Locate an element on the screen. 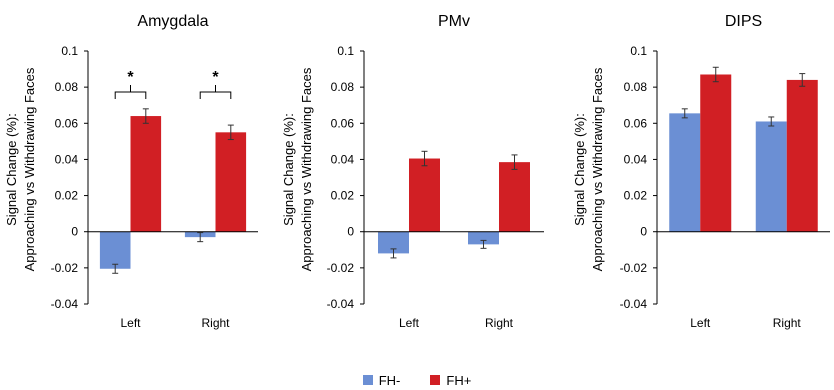 This screenshot has height=390, width=834. legend-label-fh-minus: FH- is located at coordinates (389, 380).